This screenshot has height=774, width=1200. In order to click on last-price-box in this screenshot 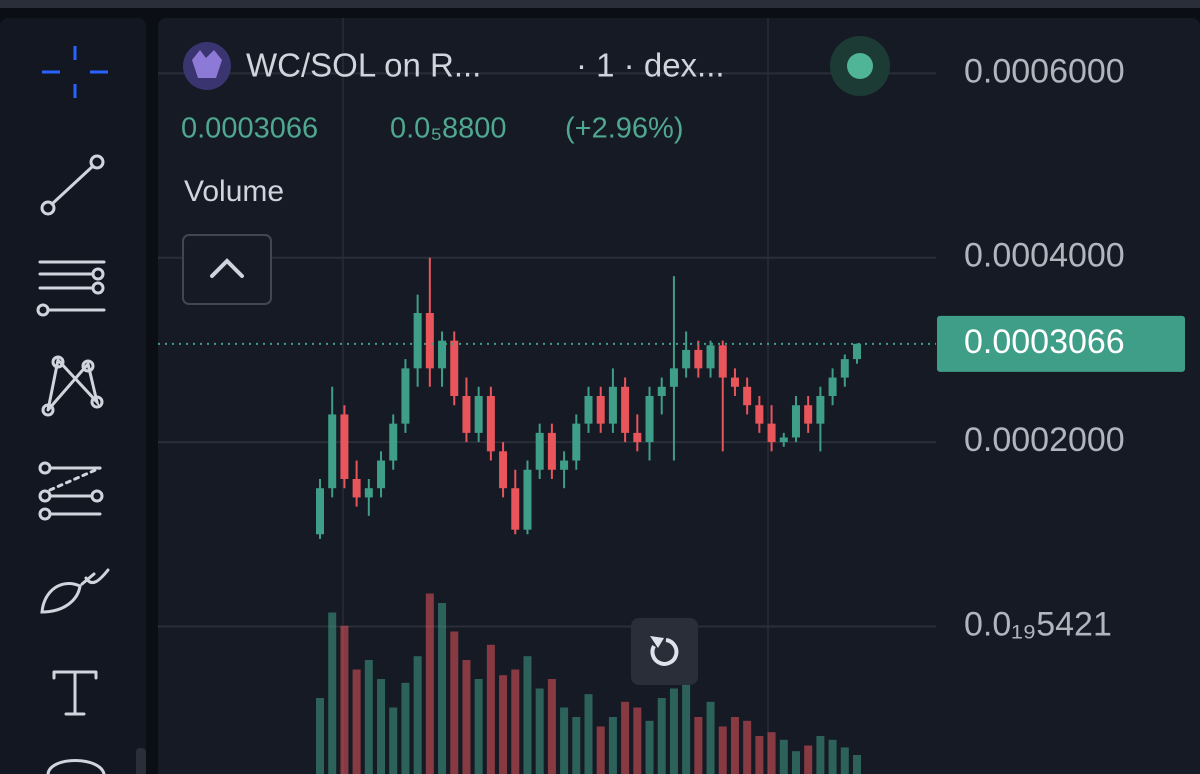, I will do `click(1061, 343)`.